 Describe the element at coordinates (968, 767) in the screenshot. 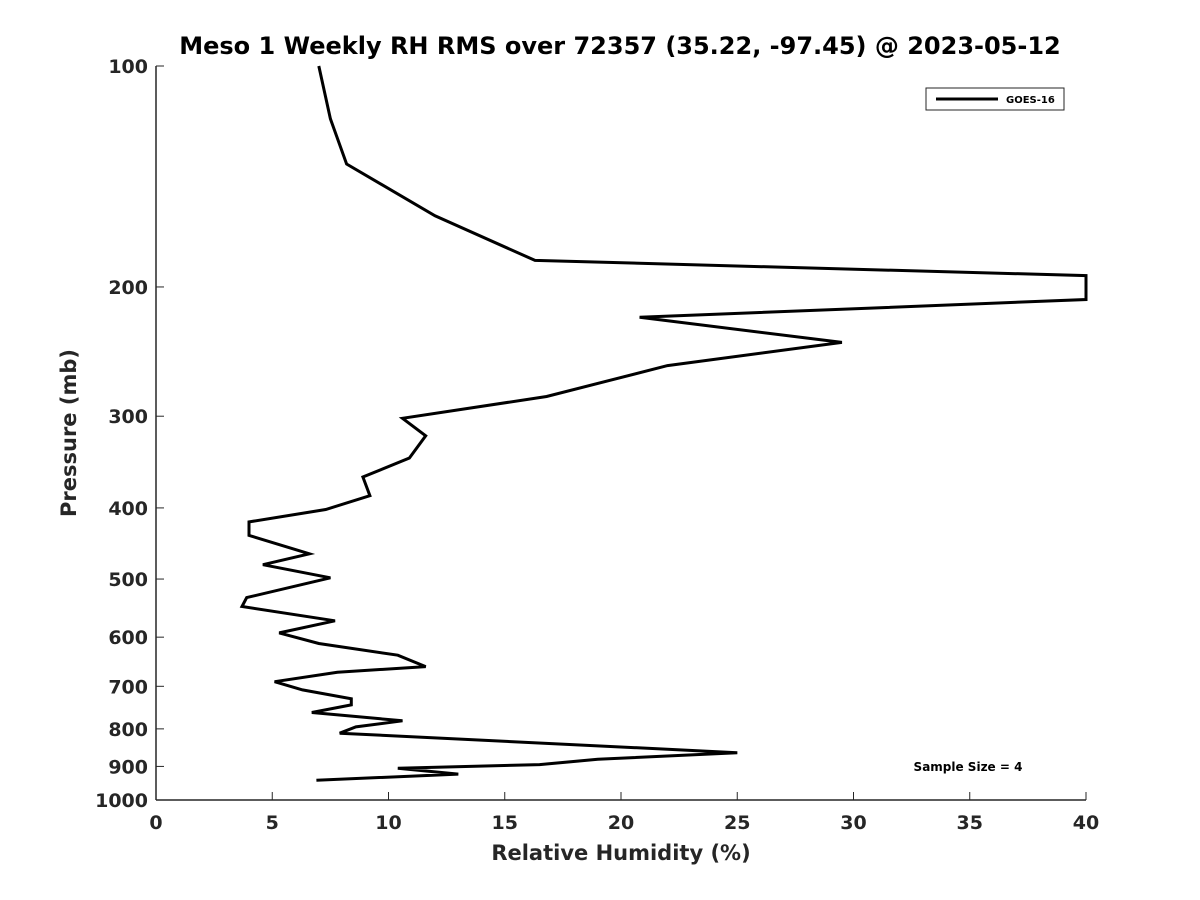

I see `sample-size-annotation: Sample Size = 4` at that location.